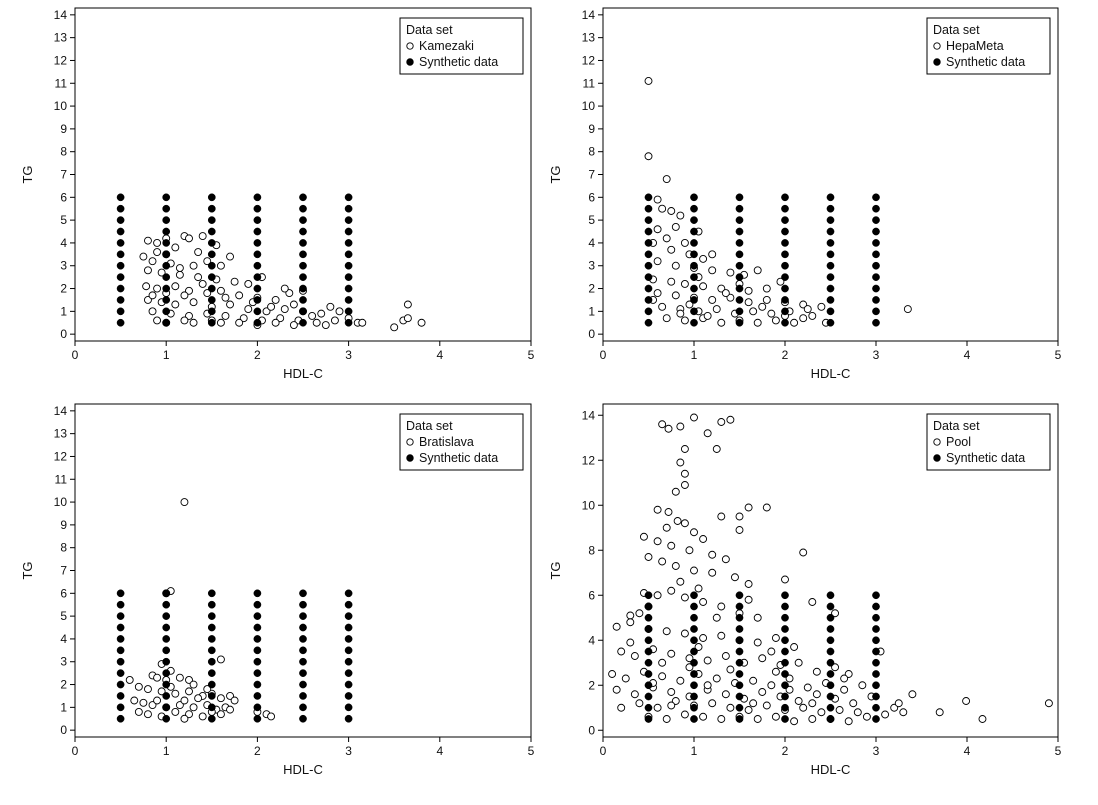 The height and width of the screenshot is (805, 1098). I want to click on legend-entry: HepaMeta, so click(975, 46).